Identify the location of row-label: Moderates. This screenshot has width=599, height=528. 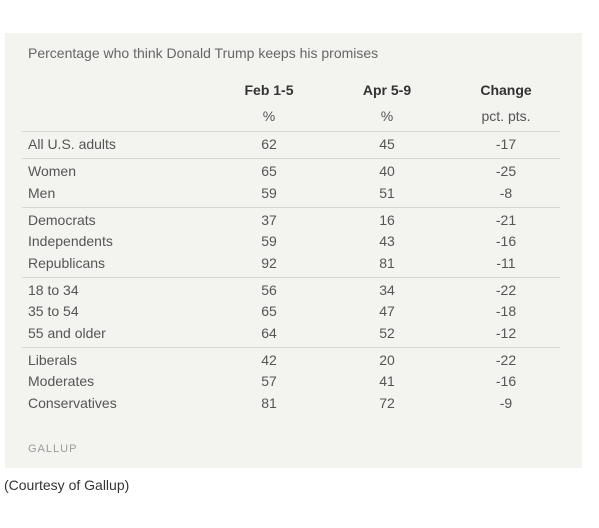
(61, 381).